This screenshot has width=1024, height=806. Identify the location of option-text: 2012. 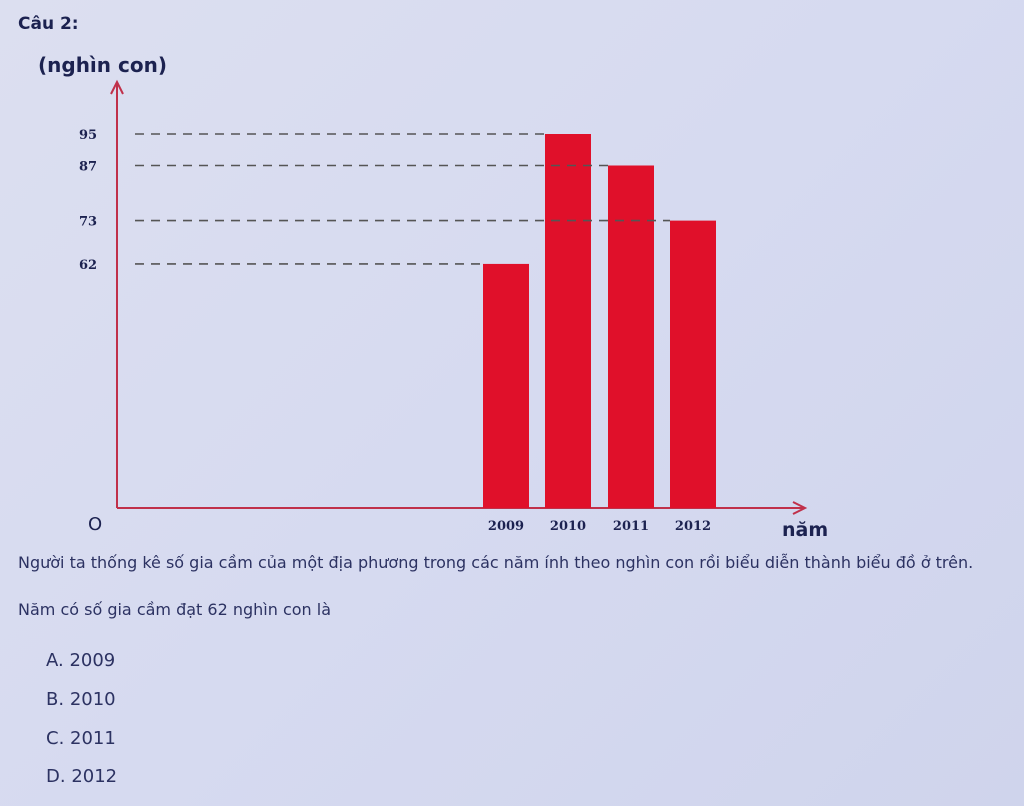
(94, 776).